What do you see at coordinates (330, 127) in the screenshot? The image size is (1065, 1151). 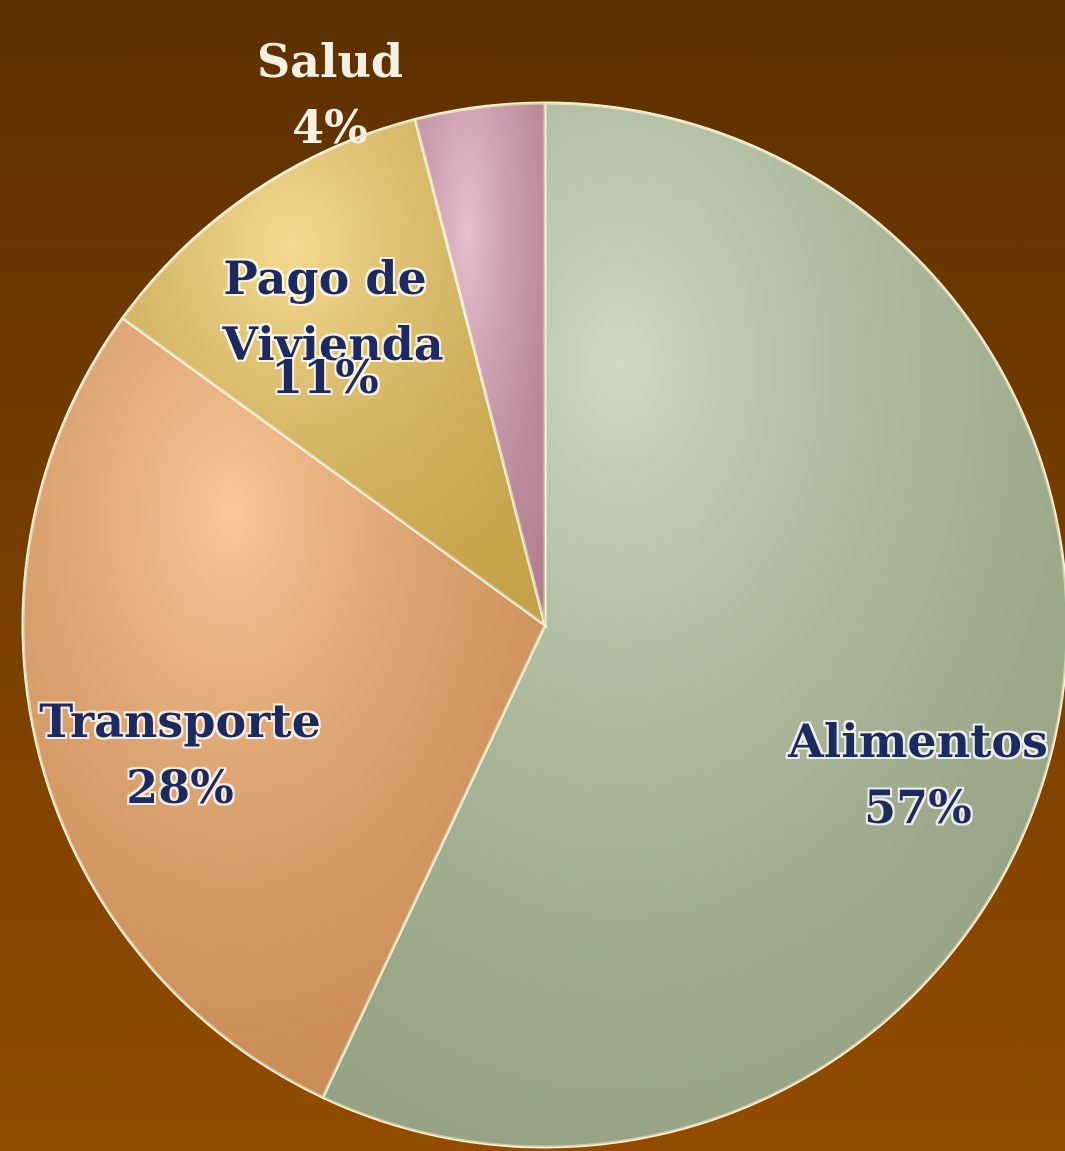 I see `value-label: 4%` at bounding box center [330, 127].